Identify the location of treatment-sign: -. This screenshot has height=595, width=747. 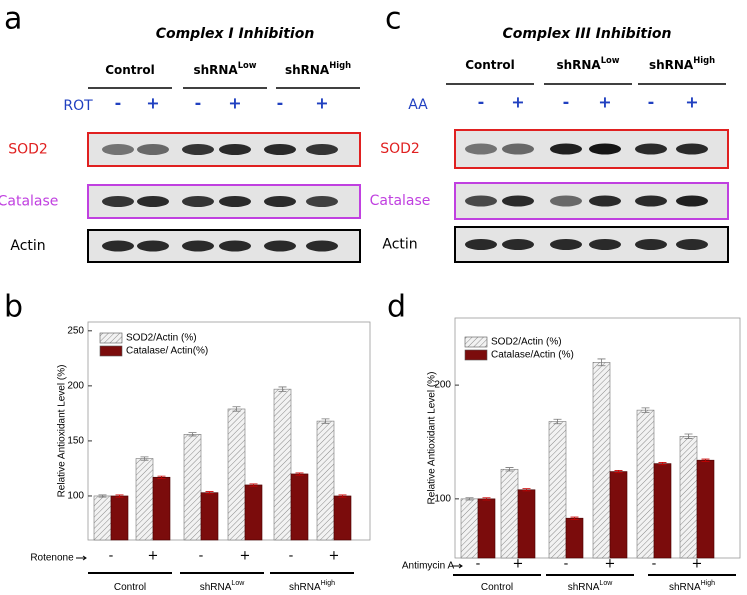
(651, 102).